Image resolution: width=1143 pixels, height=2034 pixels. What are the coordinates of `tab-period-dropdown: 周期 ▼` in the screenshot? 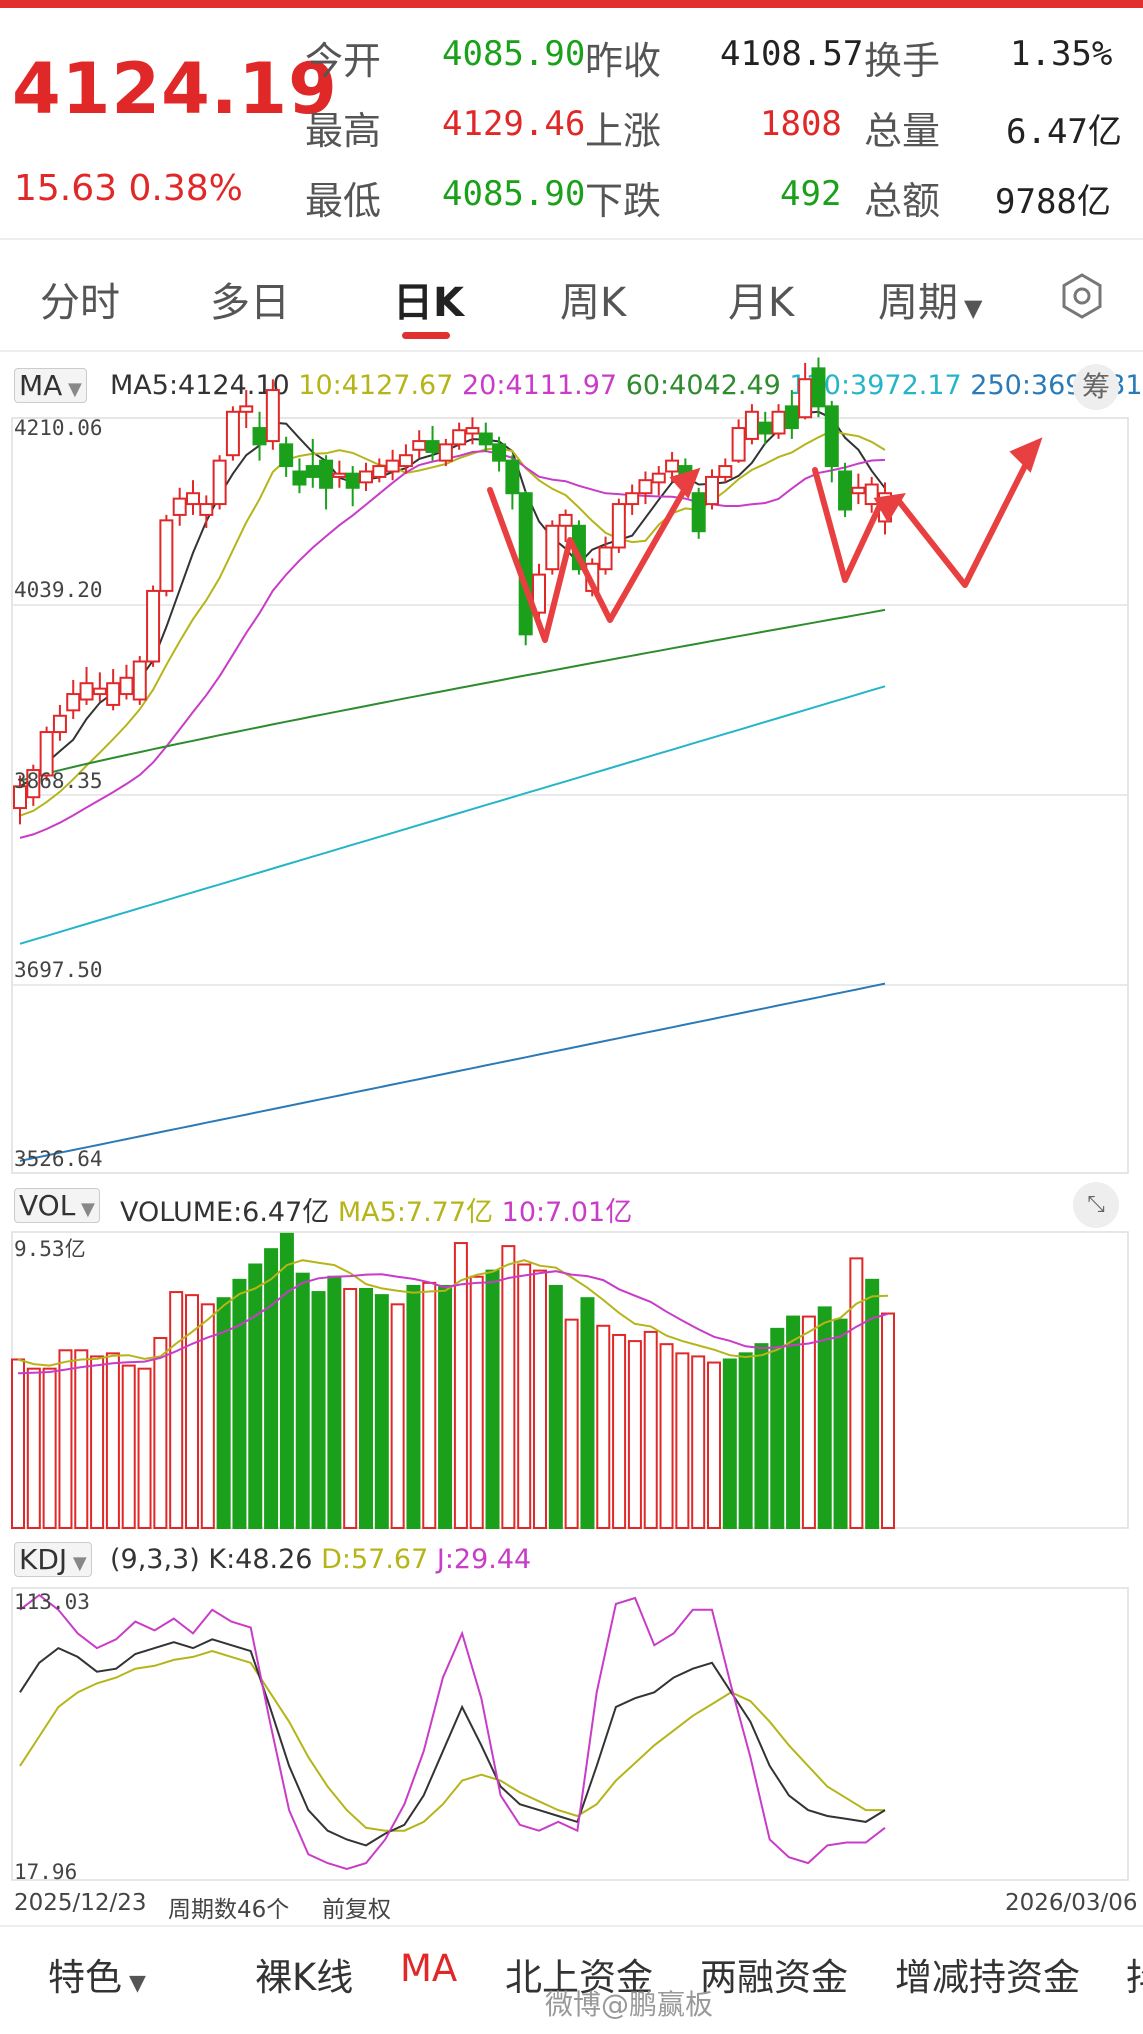 It's located at (930, 299).